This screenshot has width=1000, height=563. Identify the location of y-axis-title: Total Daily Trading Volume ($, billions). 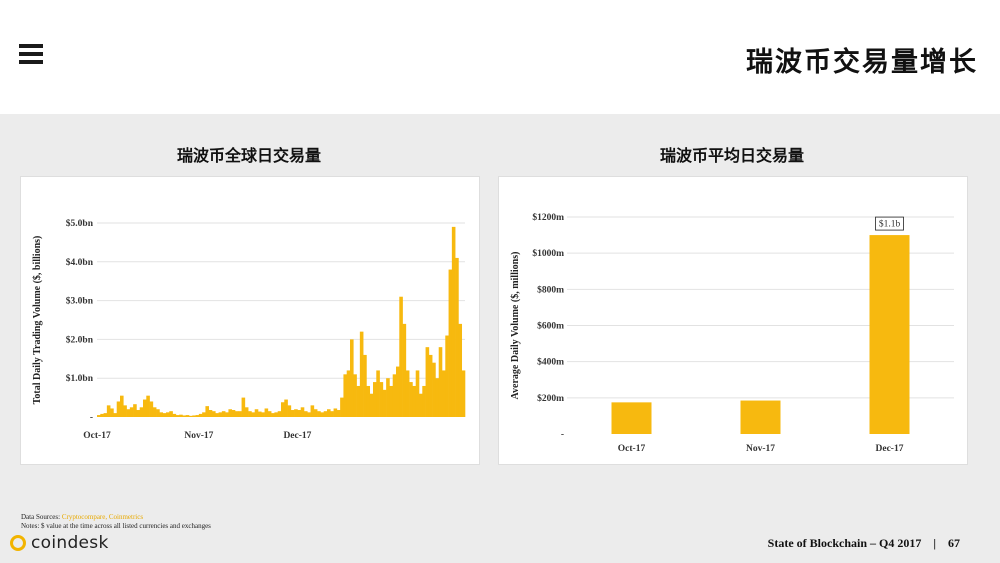
(37, 320).